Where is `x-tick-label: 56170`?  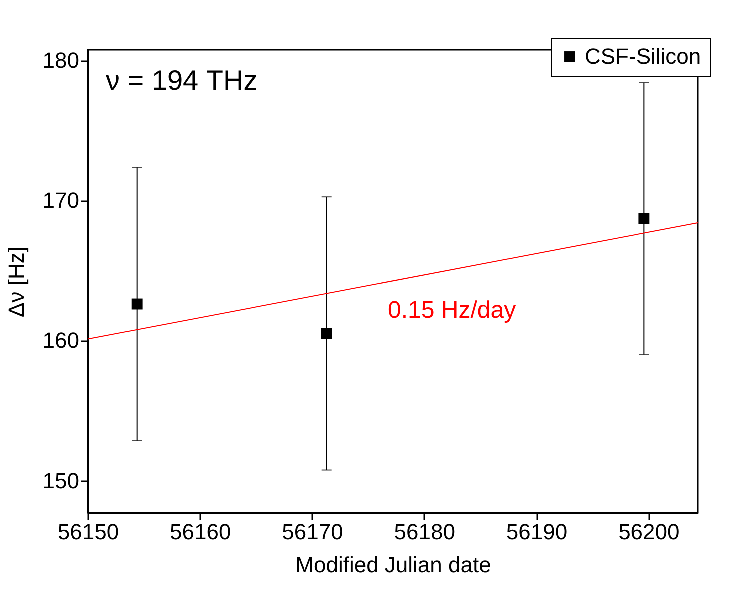
x-tick-label: 56170 is located at coordinates (313, 532).